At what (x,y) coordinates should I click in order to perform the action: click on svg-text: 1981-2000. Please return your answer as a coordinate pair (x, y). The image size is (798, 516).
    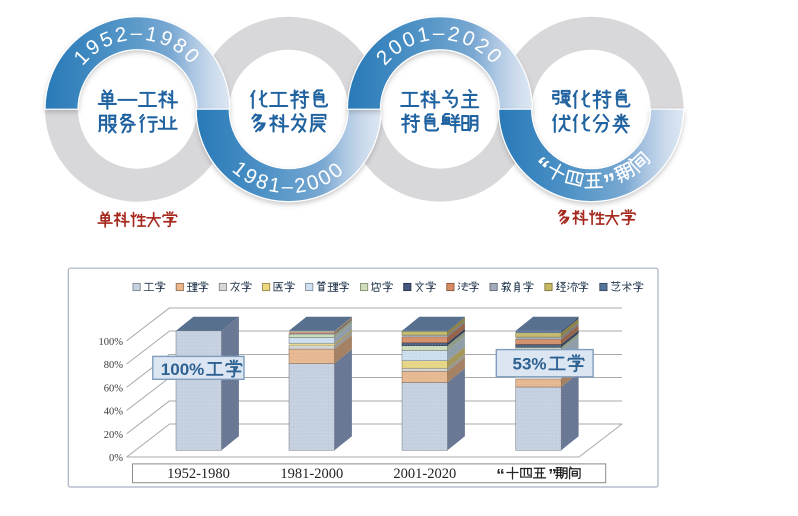
    Looking at the image, I should click on (311, 474).